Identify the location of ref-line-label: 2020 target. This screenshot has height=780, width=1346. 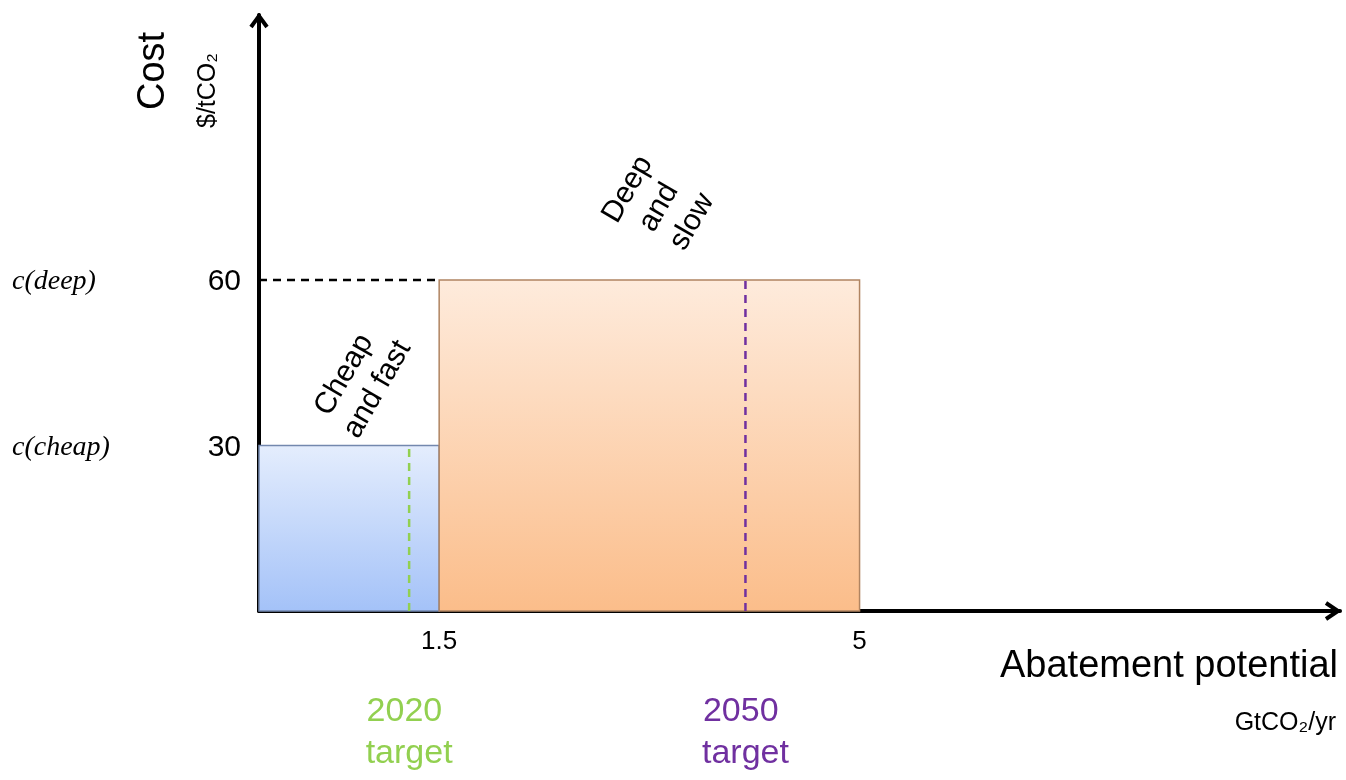
(409, 730).